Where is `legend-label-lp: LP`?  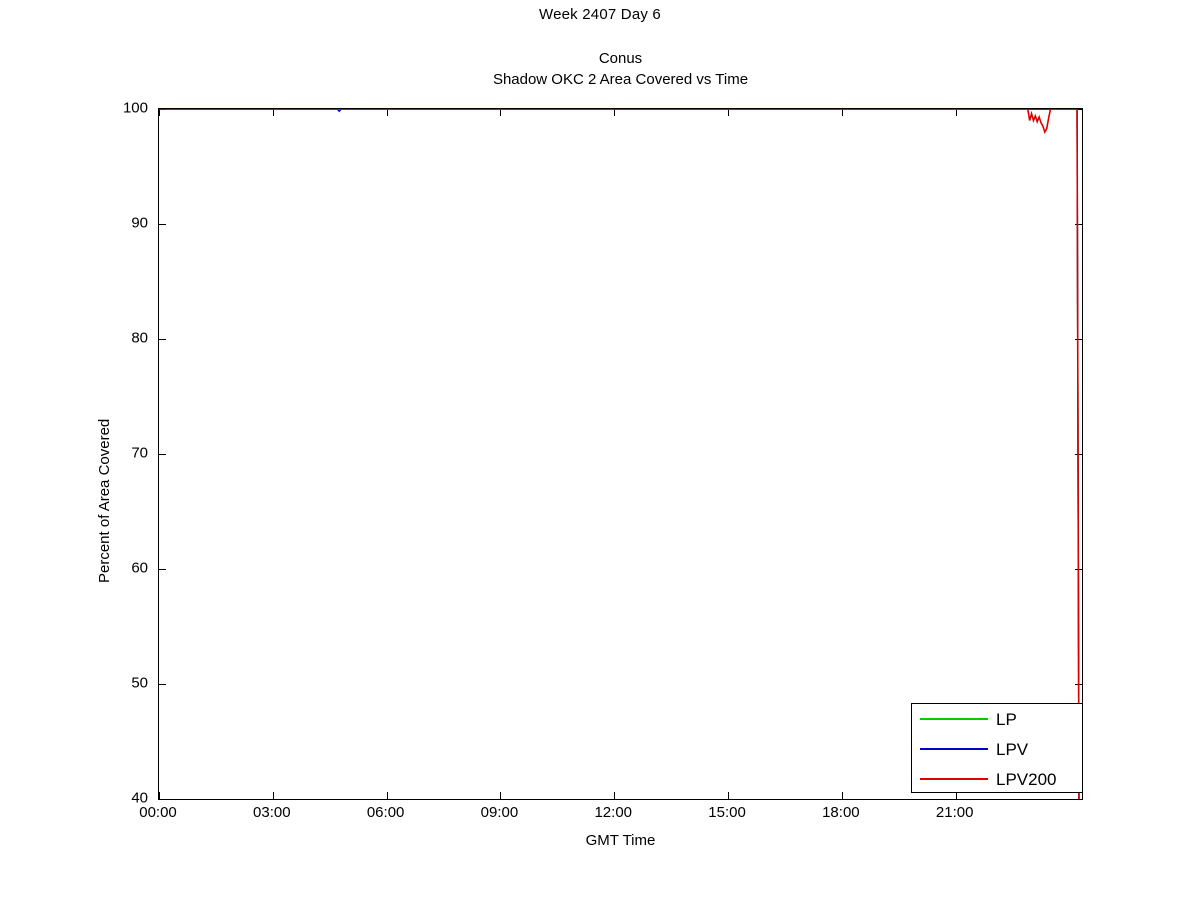
legend-label-lp: LP is located at coordinates (1006, 719).